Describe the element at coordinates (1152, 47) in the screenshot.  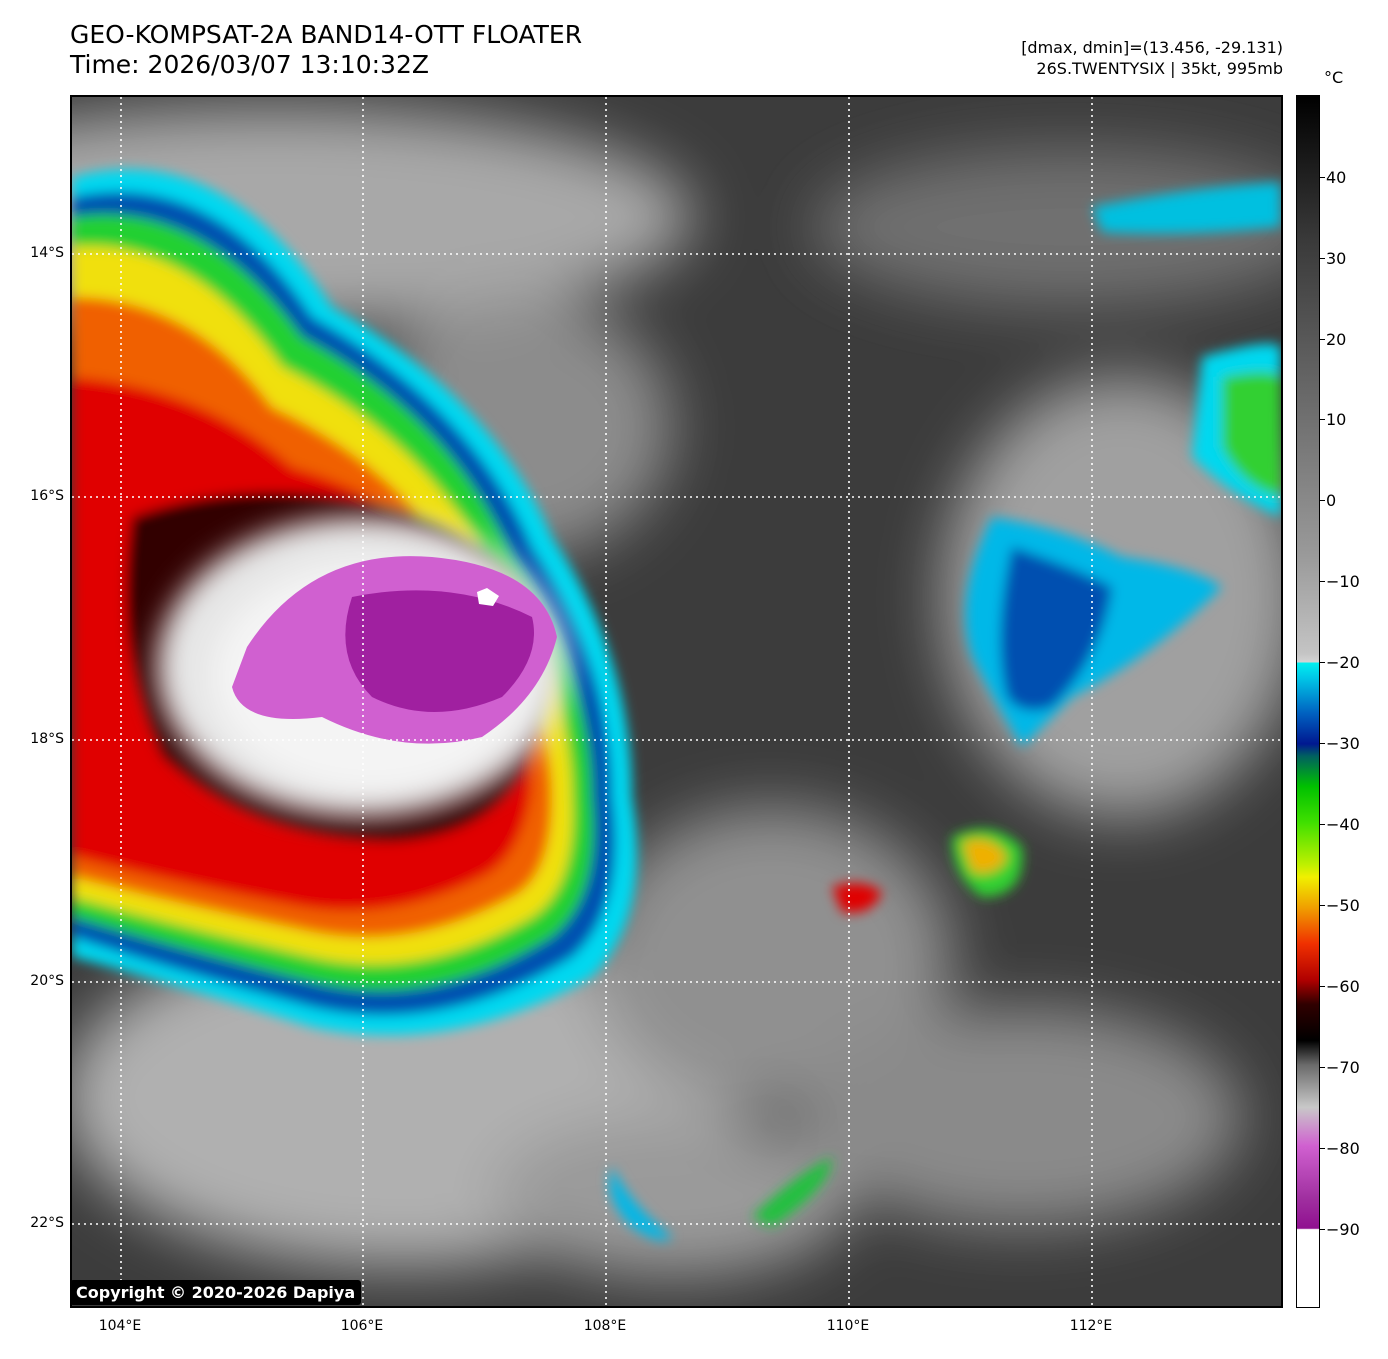
I see `data-range: [dmax, dmin]=(13.456, -29.131)` at that location.